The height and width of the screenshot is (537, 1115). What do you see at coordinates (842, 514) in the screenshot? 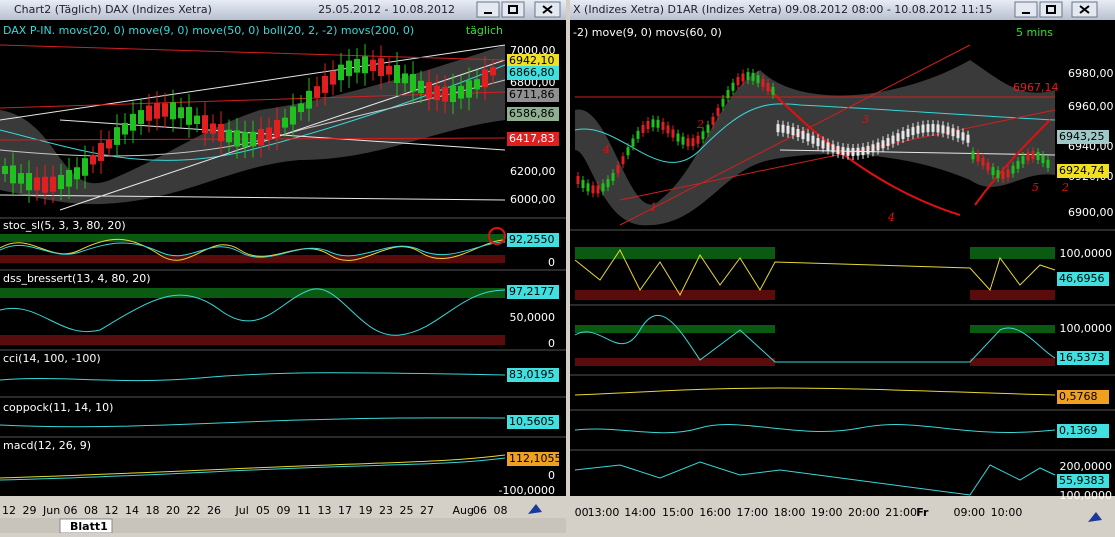
I see `x-axis-bar` at bounding box center [842, 514].